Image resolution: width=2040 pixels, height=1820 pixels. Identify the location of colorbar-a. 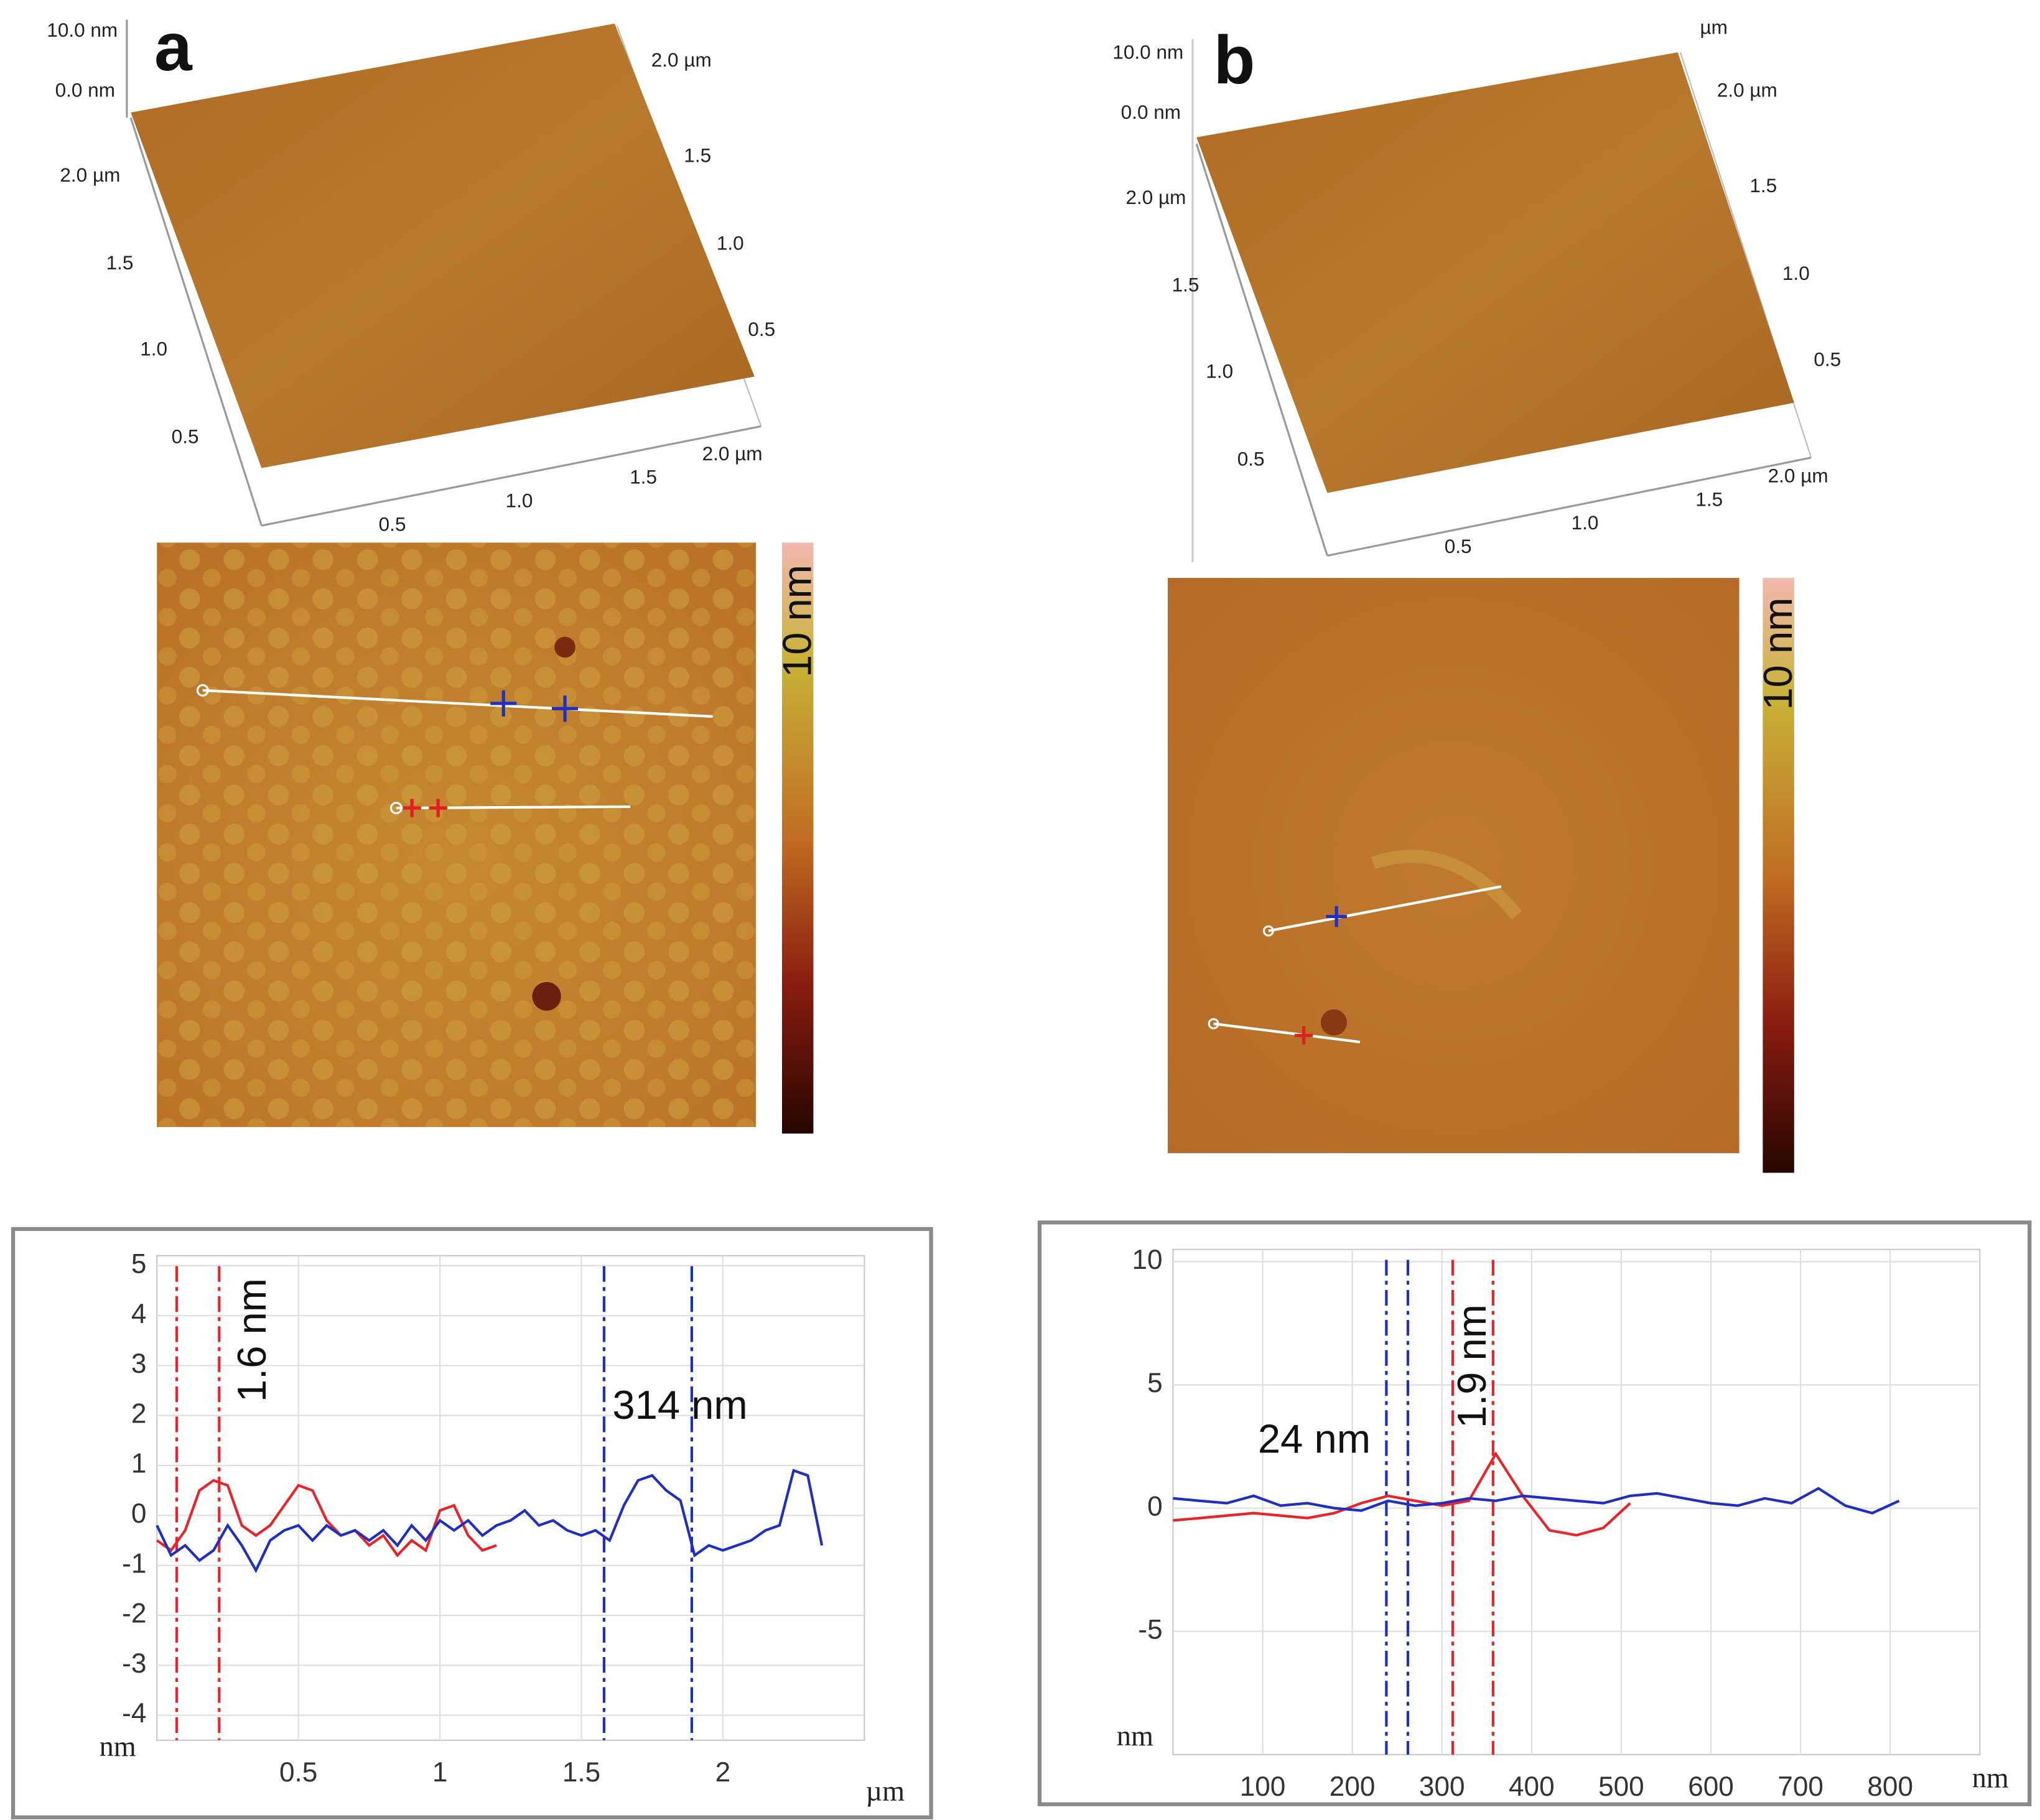
(798, 838).